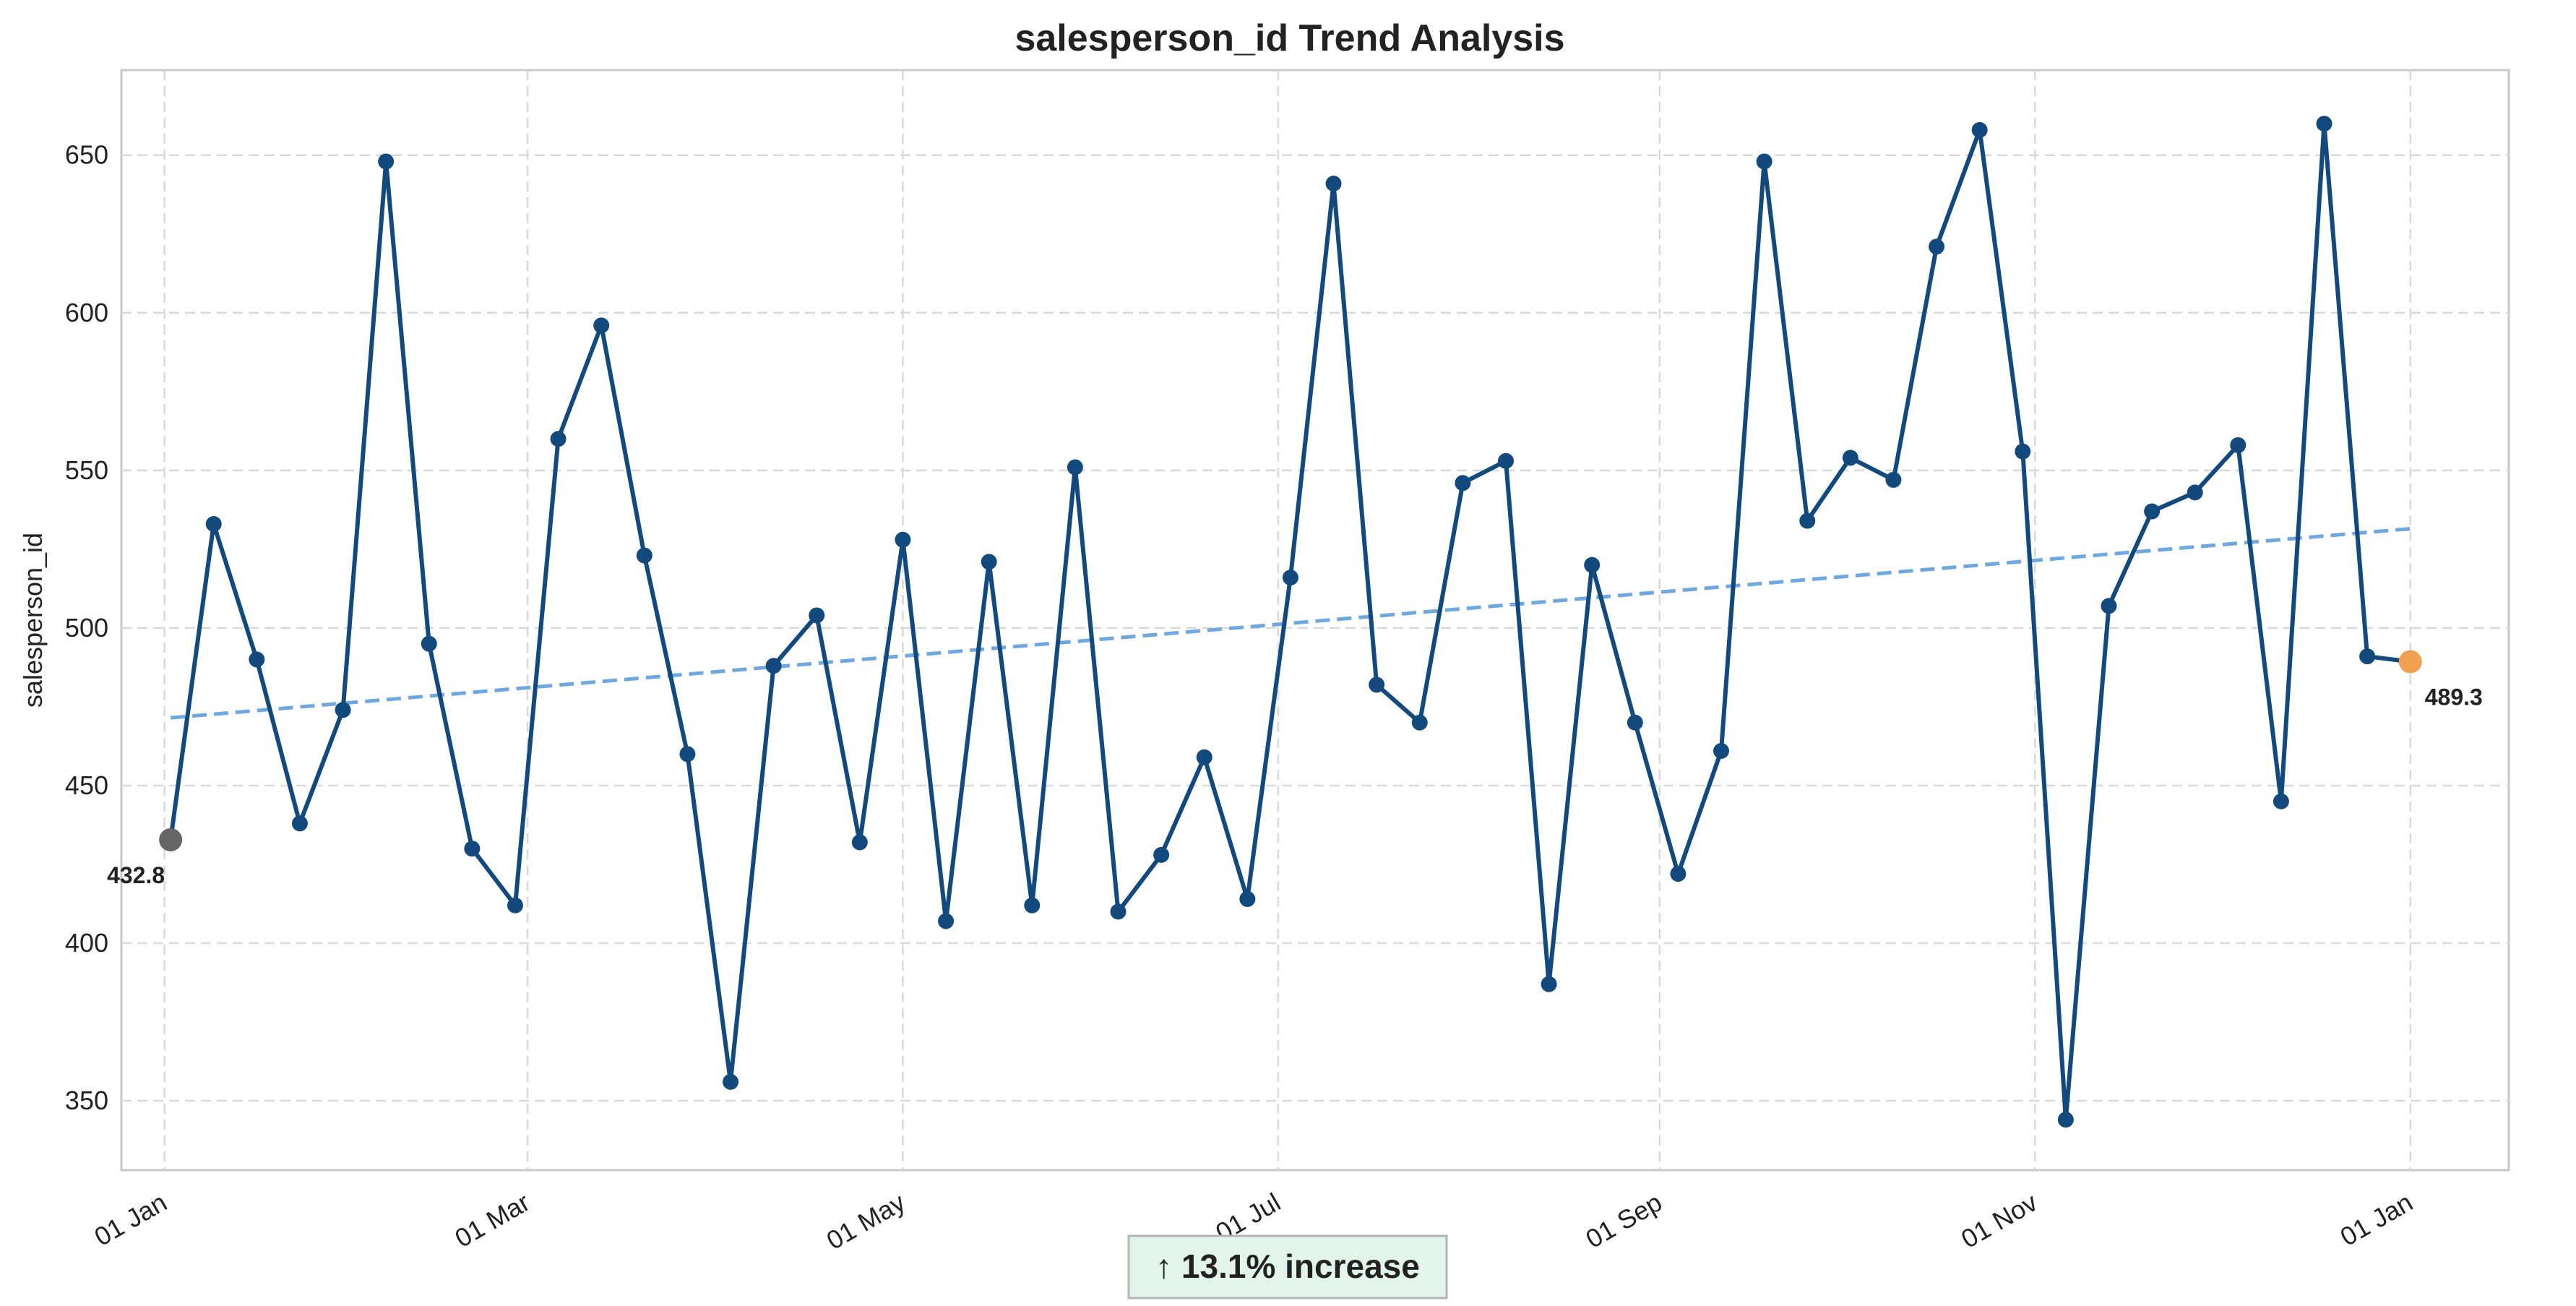  I want to click on x-tick-label: 01 Nov, so click(1999, 1220).